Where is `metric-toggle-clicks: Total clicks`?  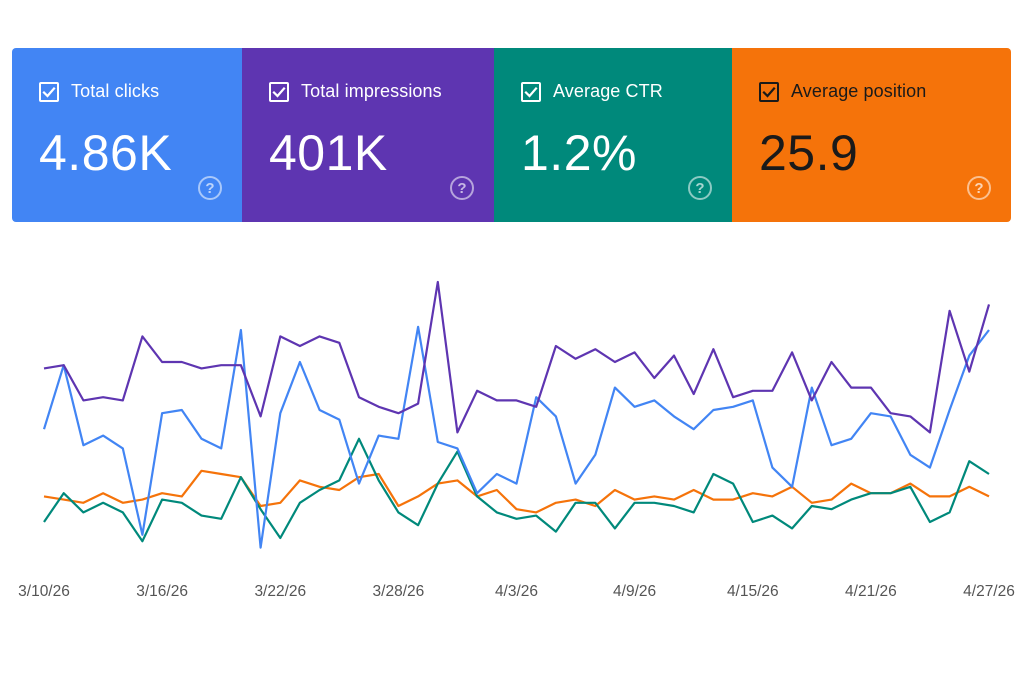
metric-toggle-clicks: Total clicks is located at coordinates (99, 91).